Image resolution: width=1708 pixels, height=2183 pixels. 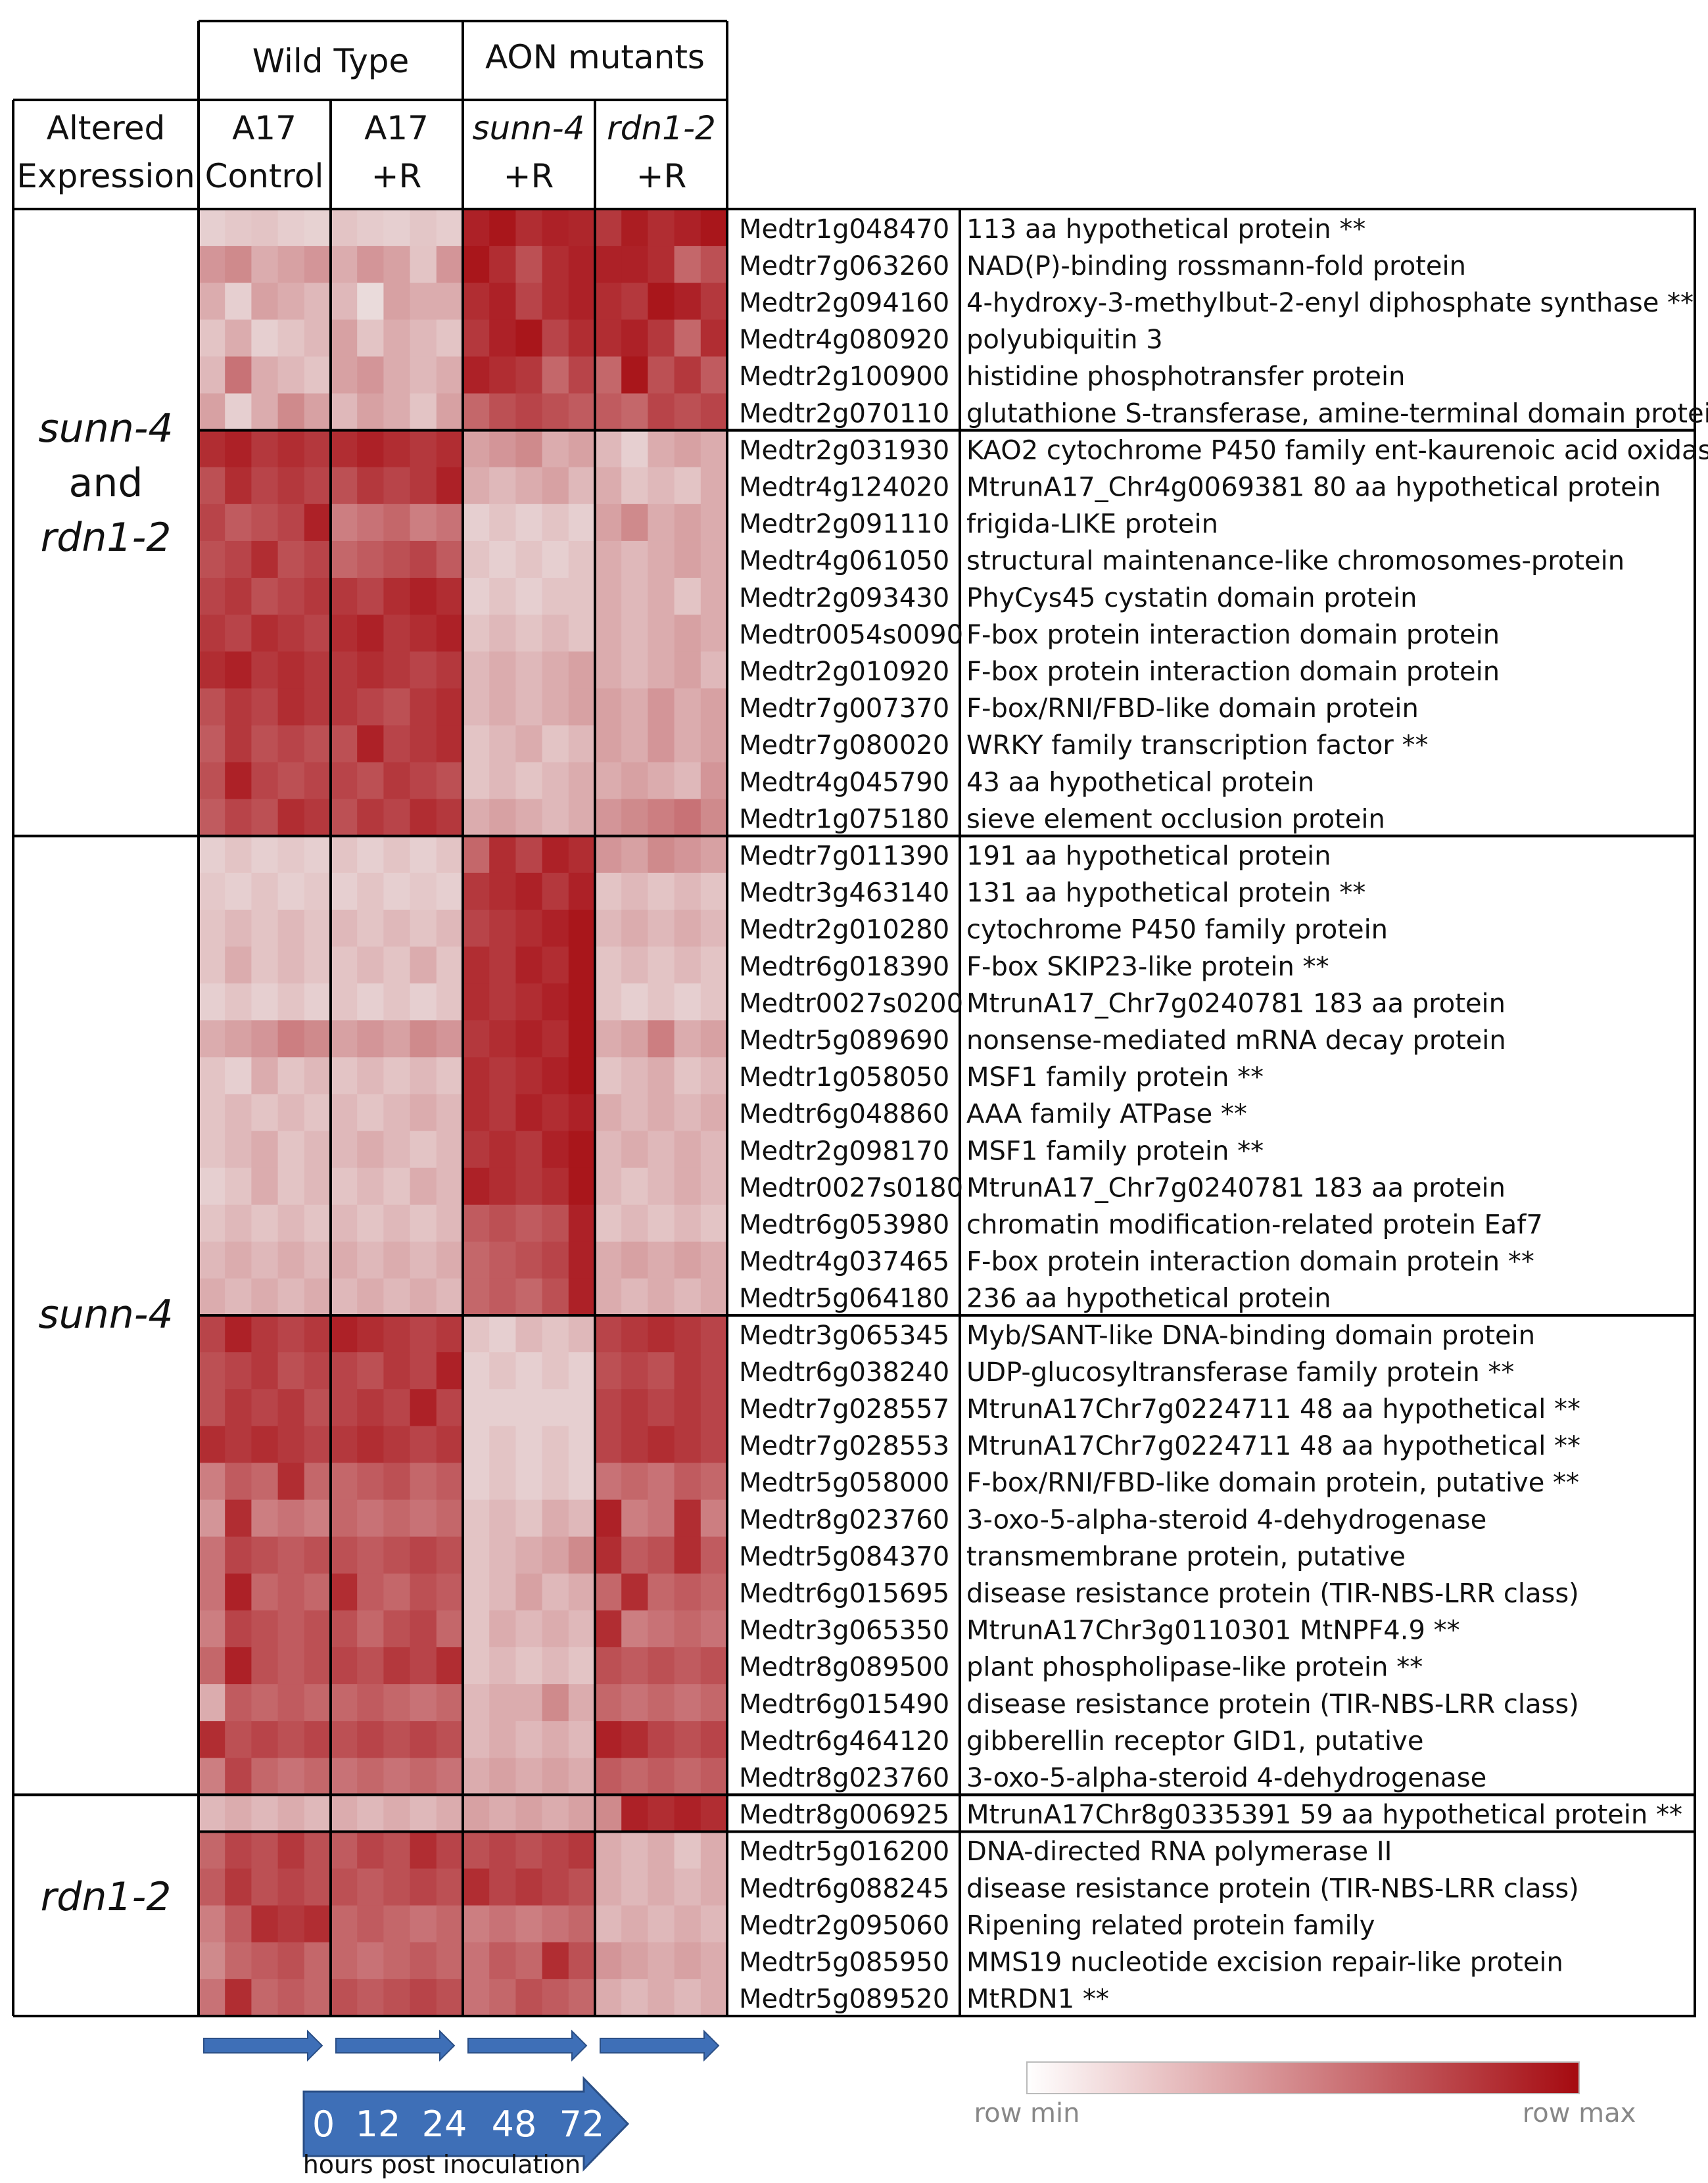 I want to click on gene-description-label: F-box SKIP23-like protein **, so click(x=1147, y=967).